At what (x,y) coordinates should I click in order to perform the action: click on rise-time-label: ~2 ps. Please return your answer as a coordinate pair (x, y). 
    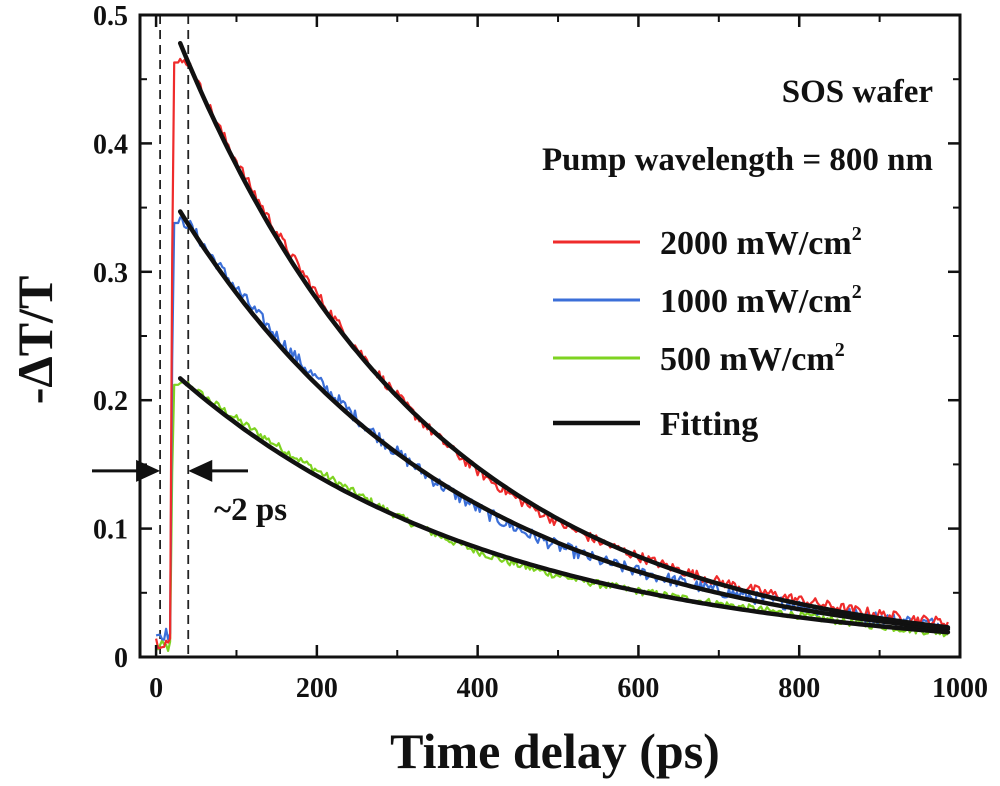
    Looking at the image, I should click on (250, 510).